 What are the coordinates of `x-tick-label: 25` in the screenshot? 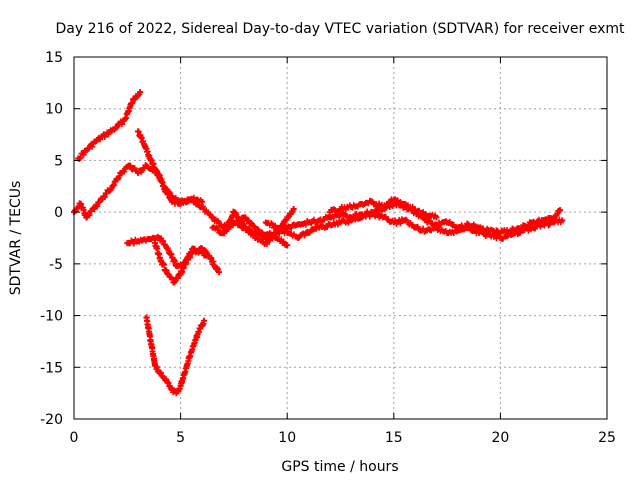 It's located at (607, 438).